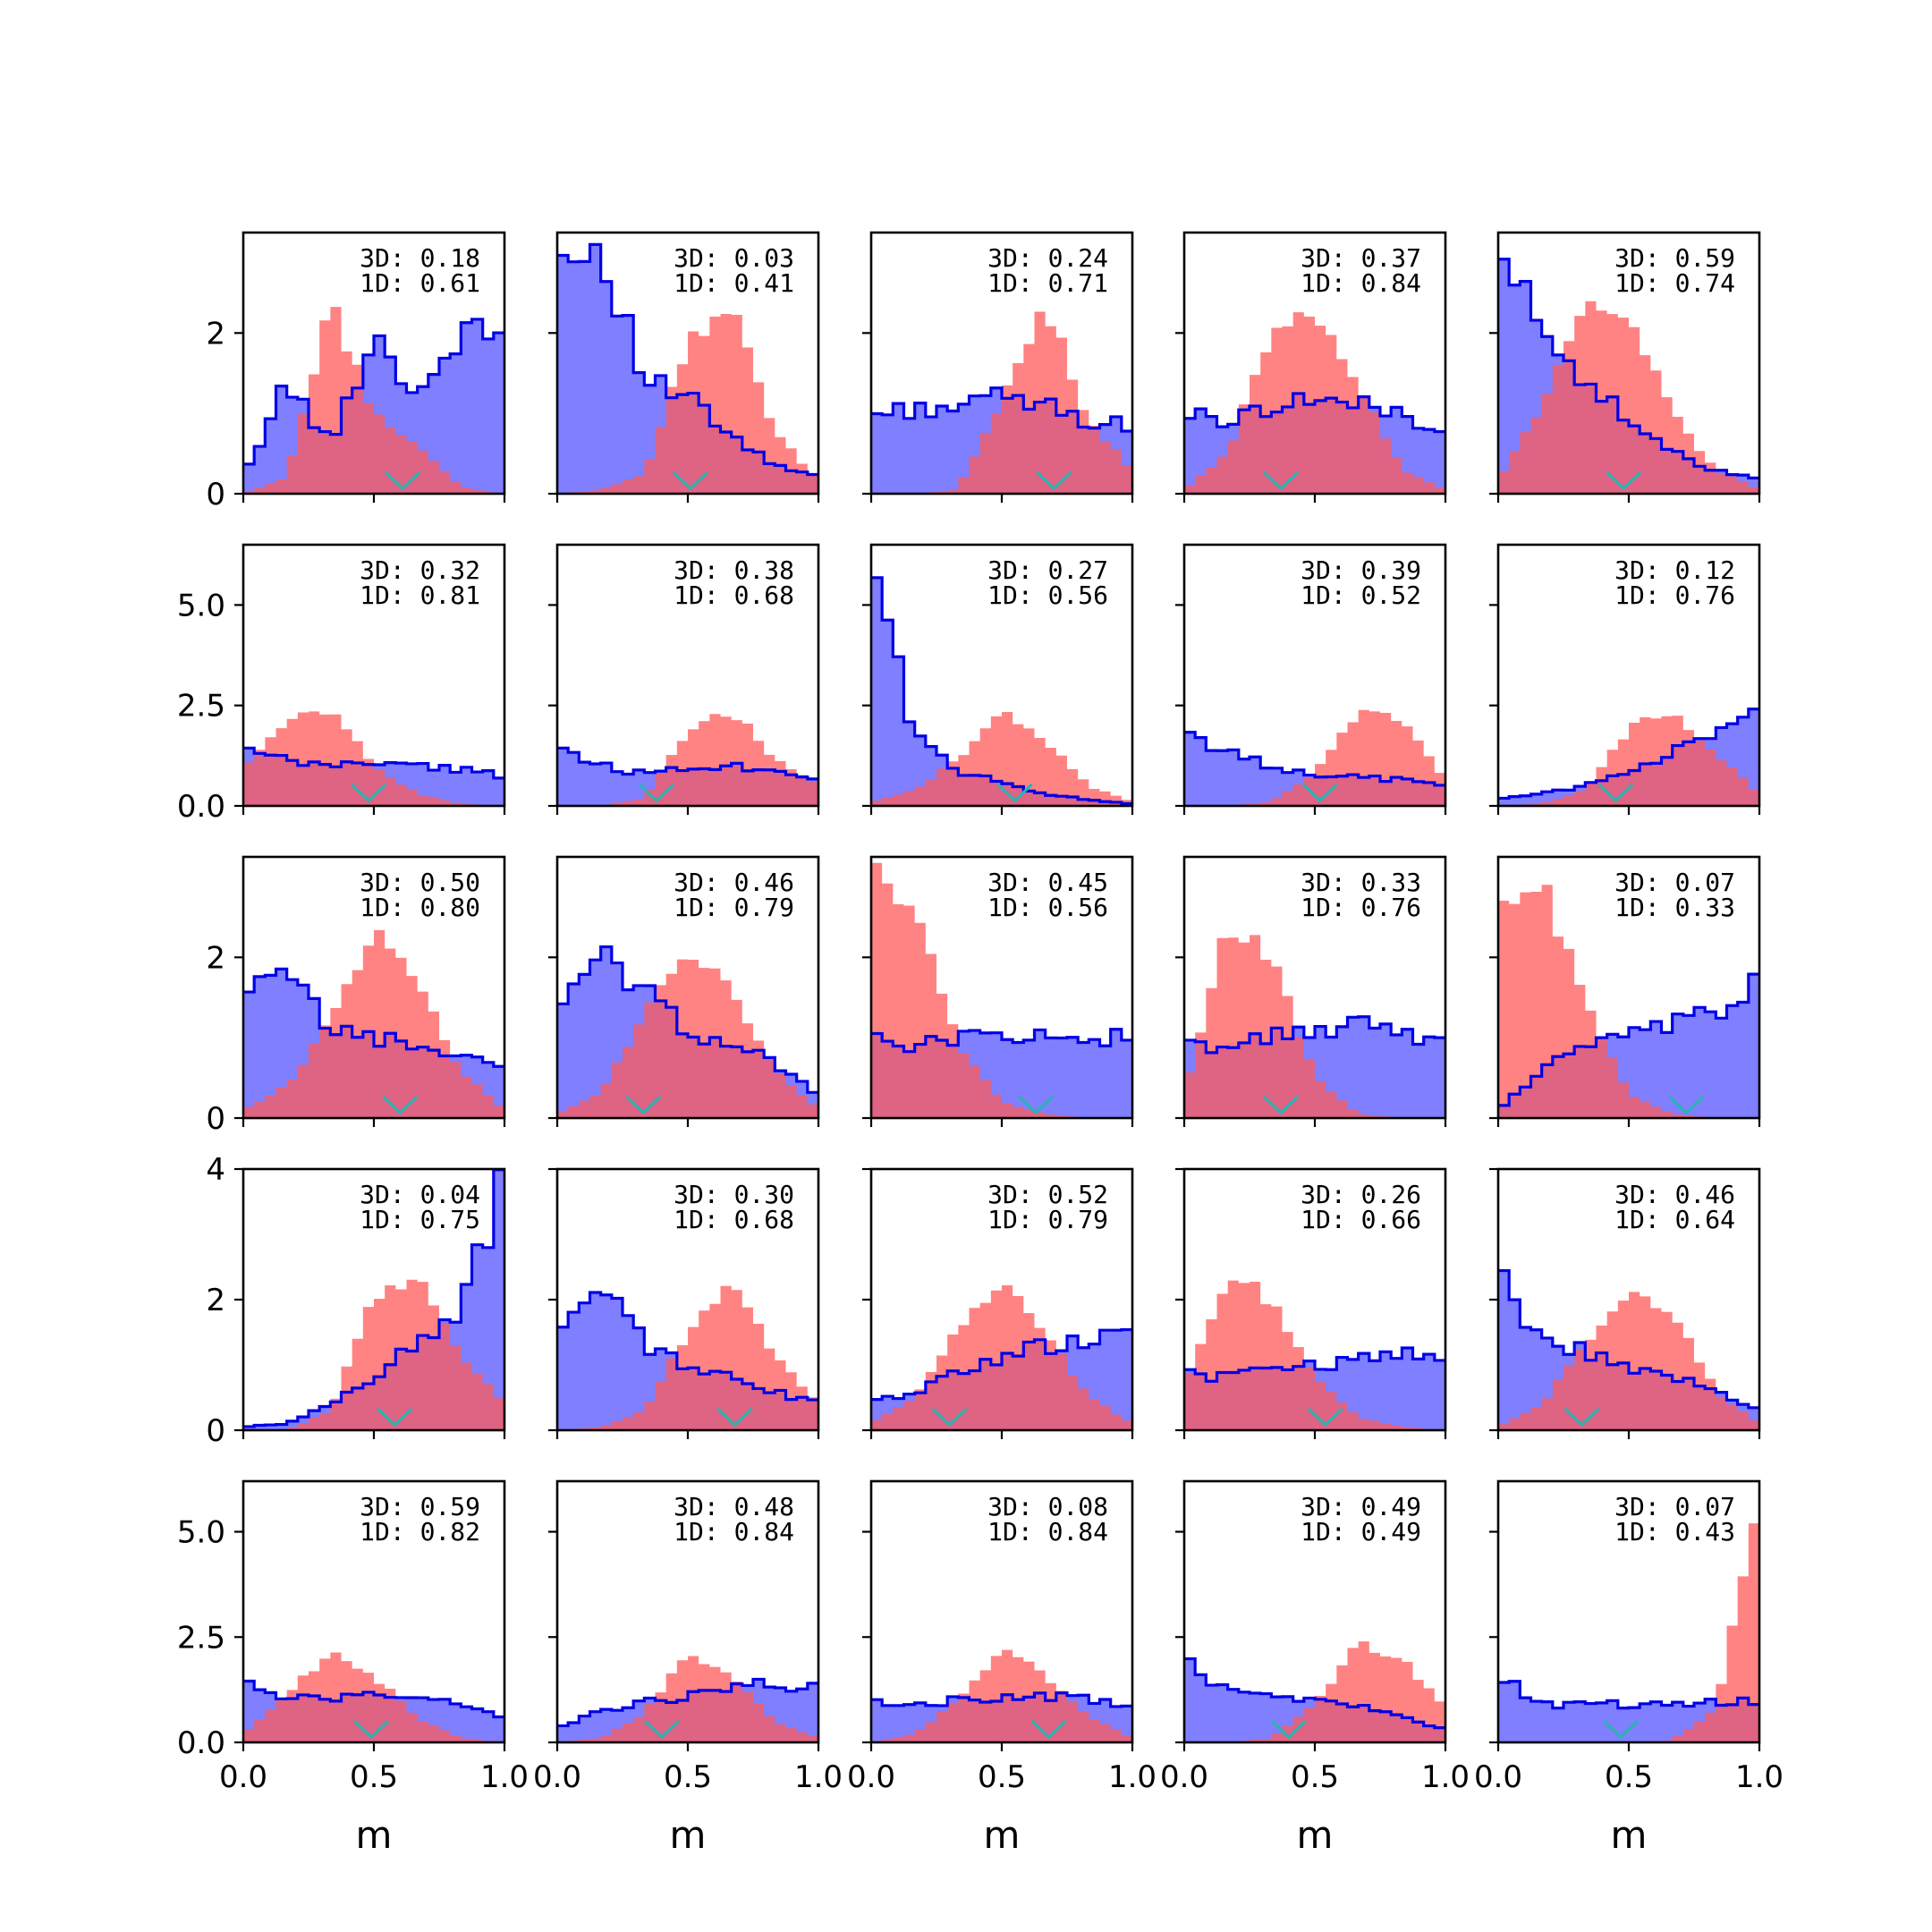  What do you see at coordinates (201, 605) in the screenshot?
I see `y-tick-label: 5.0` at bounding box center [201, 605].